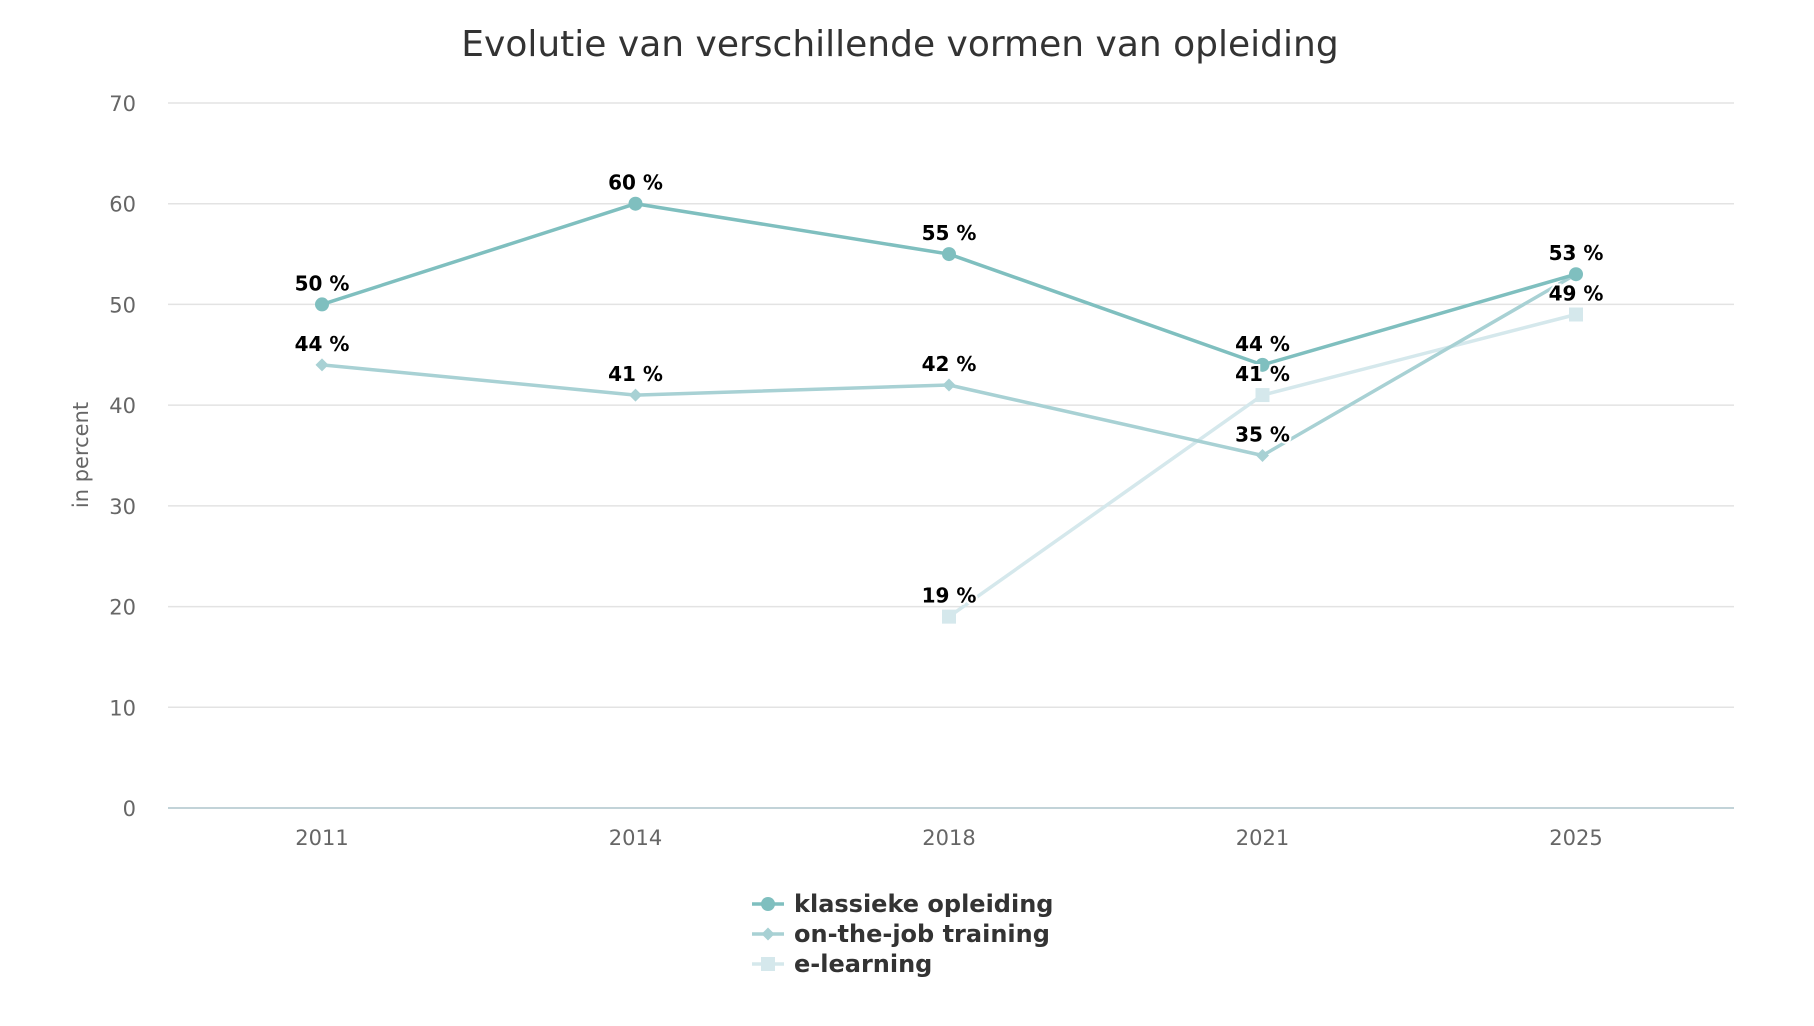 Image resolution: width=1814 pixels, height=1026 pixels. What do you see at coordinates (1575, 838) in the screenshot?
I see `x-tick-label: 2025` at bounding box center [1575, 838].